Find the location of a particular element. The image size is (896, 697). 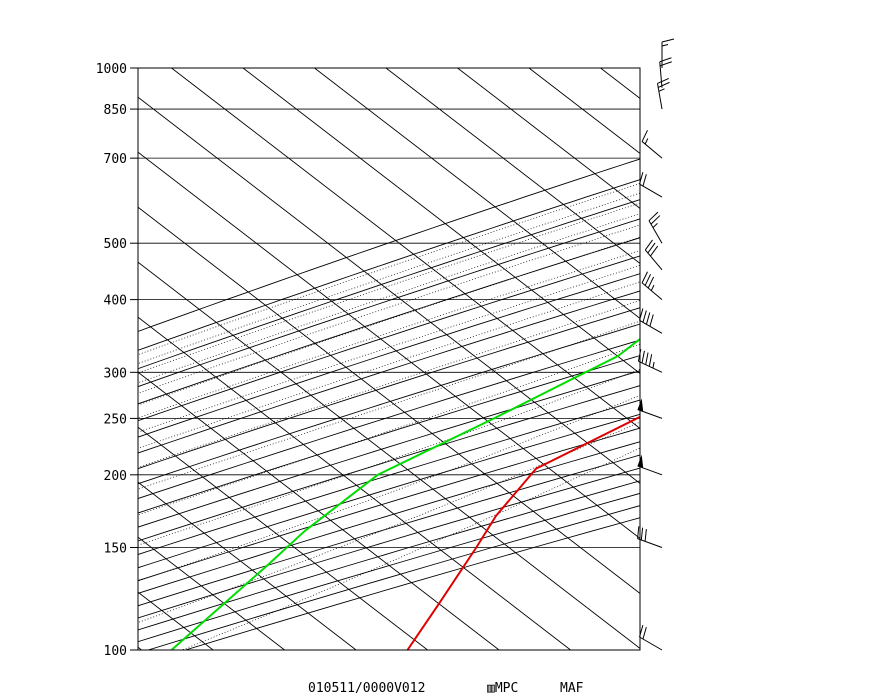

pressure-tick-label: 250 is located at coordinates (115, 419).